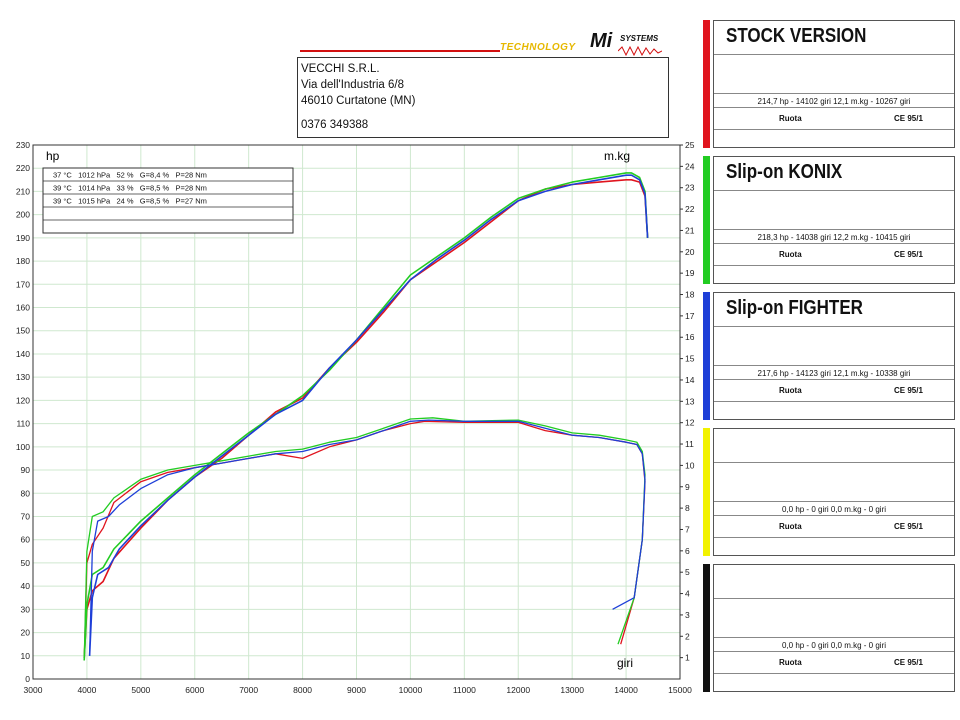 The width and height of the screenshot is (960, 720). Describe the element at coordinates (356, 690) in the screenshot. I see `x-tick-label: 9000` at that location.